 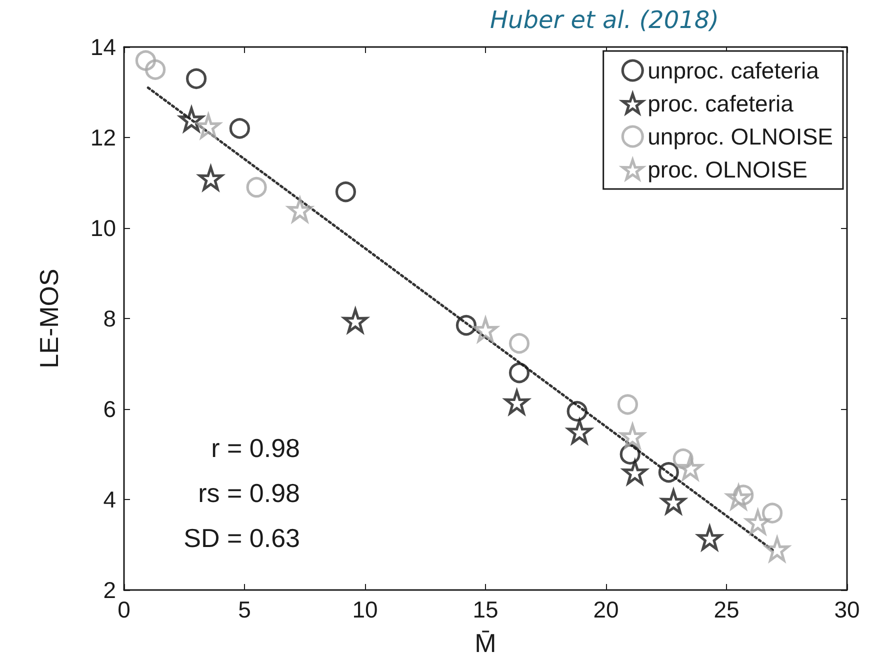 I want to click on y-tick-label: 6, so click(x=109, y=409).